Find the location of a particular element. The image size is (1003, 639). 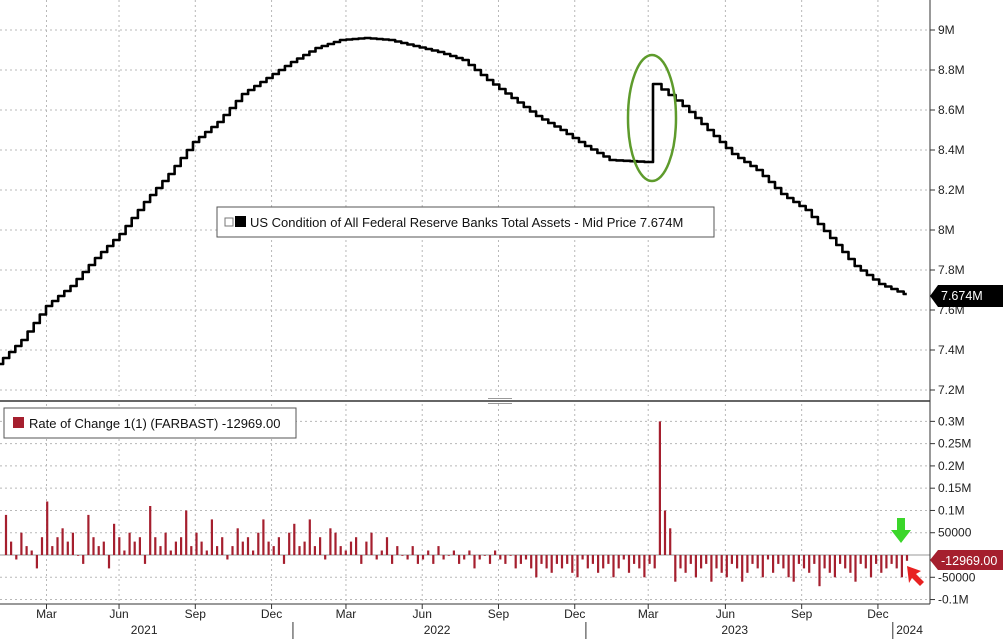

bottom-tick-label: -50000 is located at coordinates (957, 577).